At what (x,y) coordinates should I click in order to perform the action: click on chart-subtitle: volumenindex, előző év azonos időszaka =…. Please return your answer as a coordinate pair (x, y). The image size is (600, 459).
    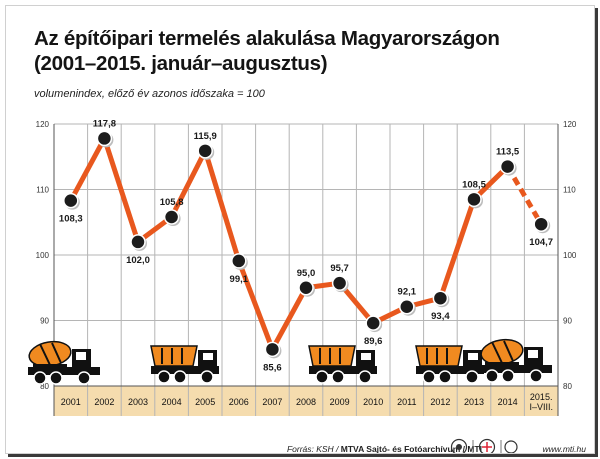
    Looking at the image, I should click on (149, 94).